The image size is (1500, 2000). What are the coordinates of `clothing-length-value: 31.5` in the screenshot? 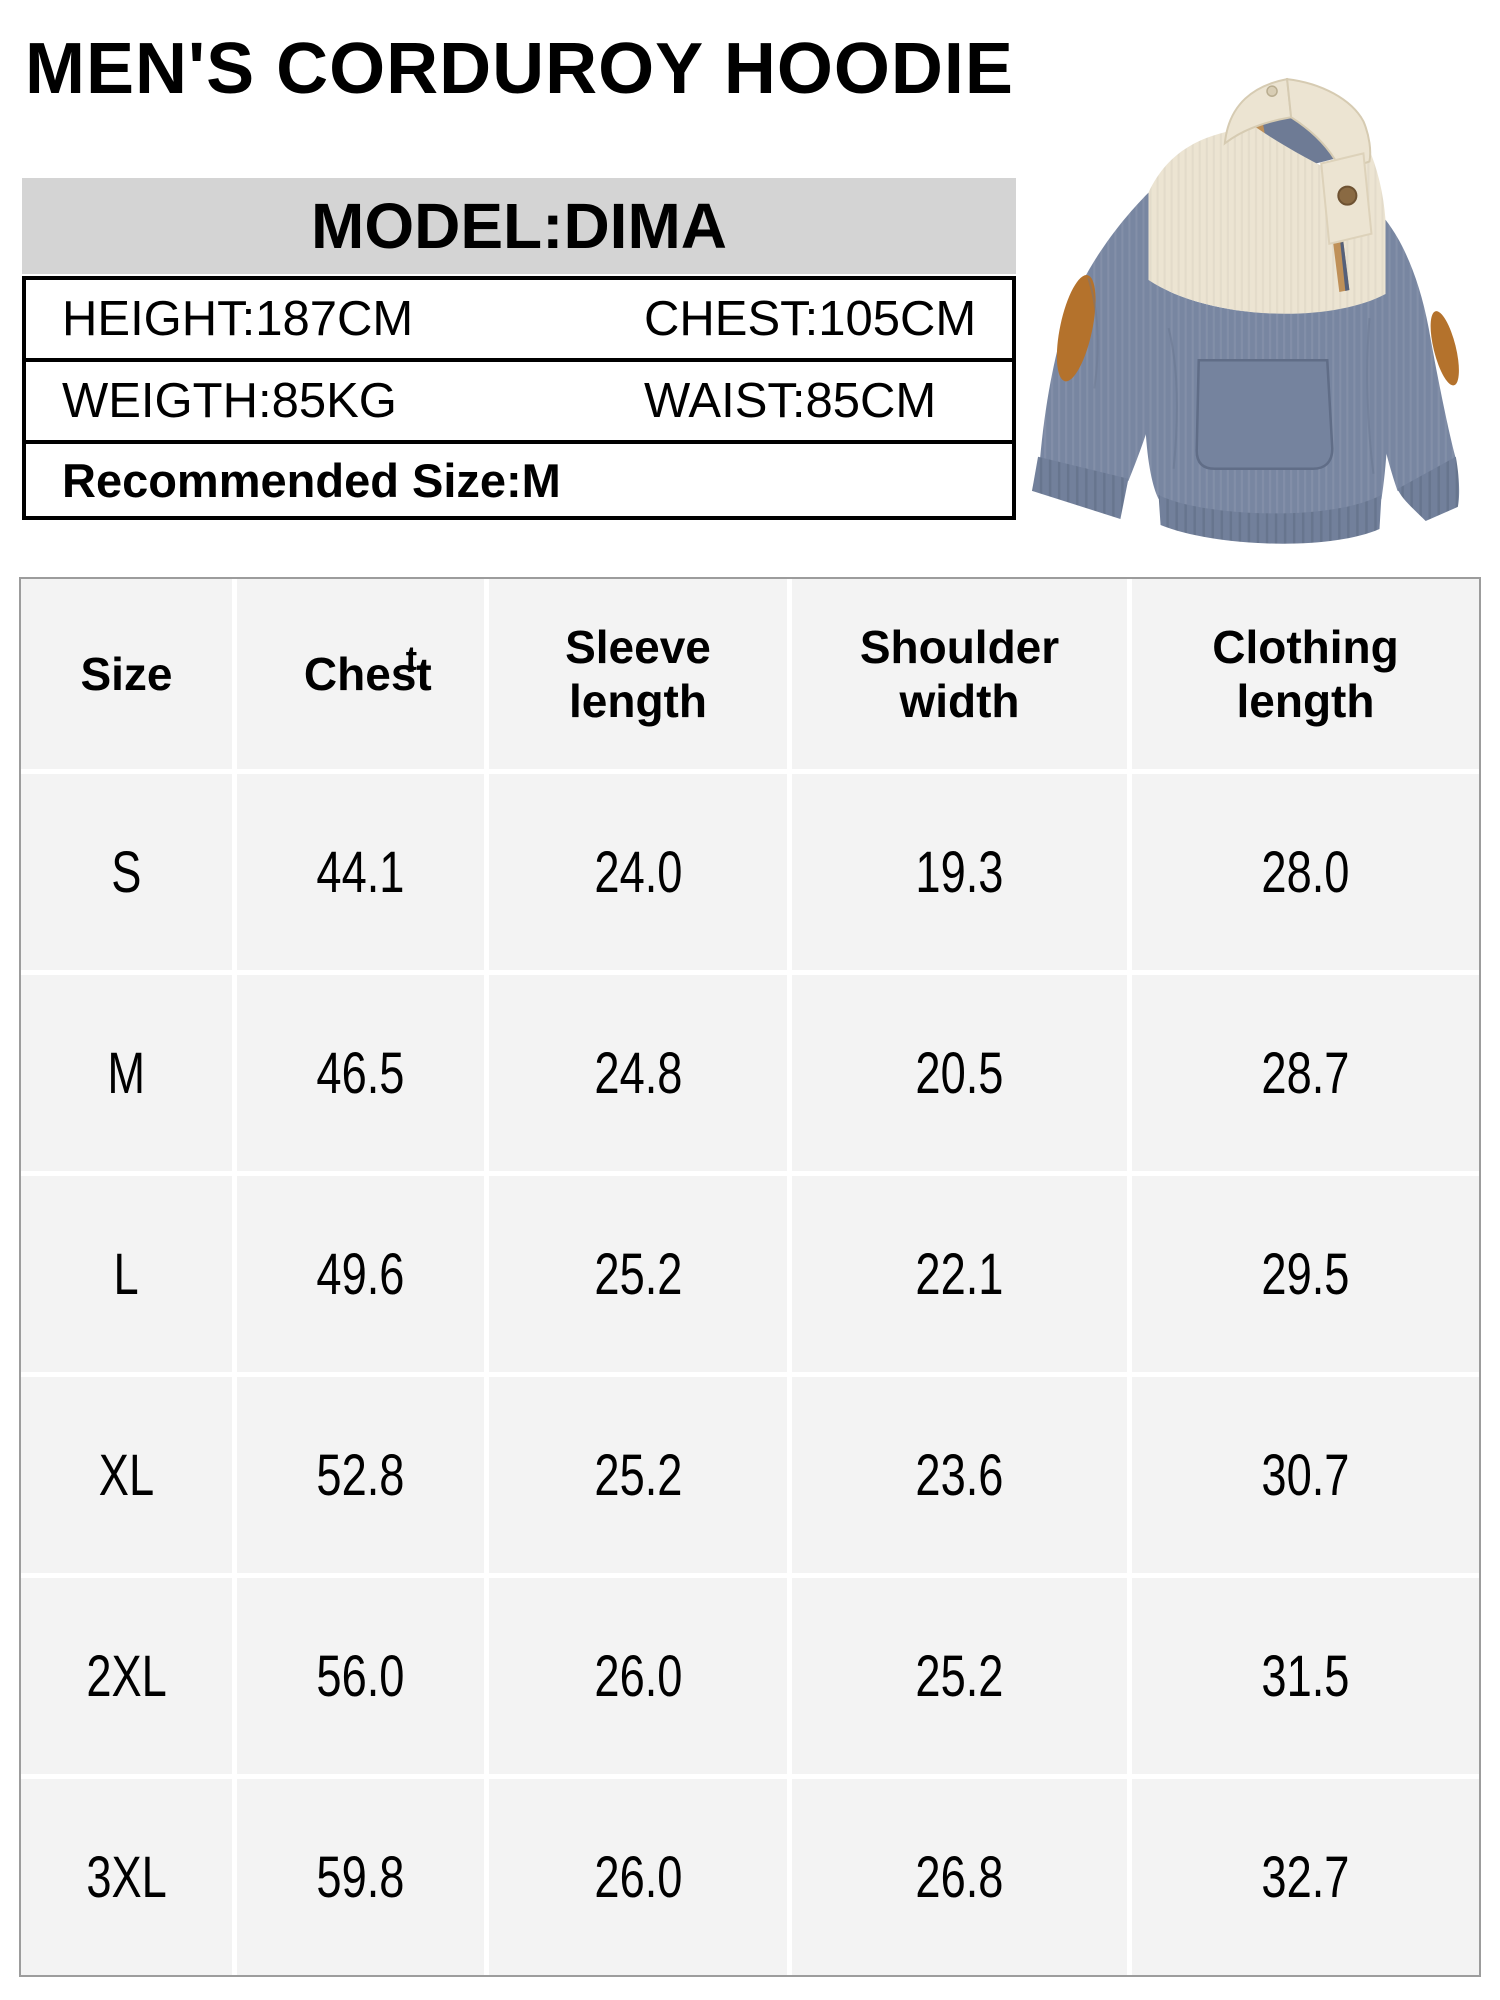 It's located at (1305, 1676).